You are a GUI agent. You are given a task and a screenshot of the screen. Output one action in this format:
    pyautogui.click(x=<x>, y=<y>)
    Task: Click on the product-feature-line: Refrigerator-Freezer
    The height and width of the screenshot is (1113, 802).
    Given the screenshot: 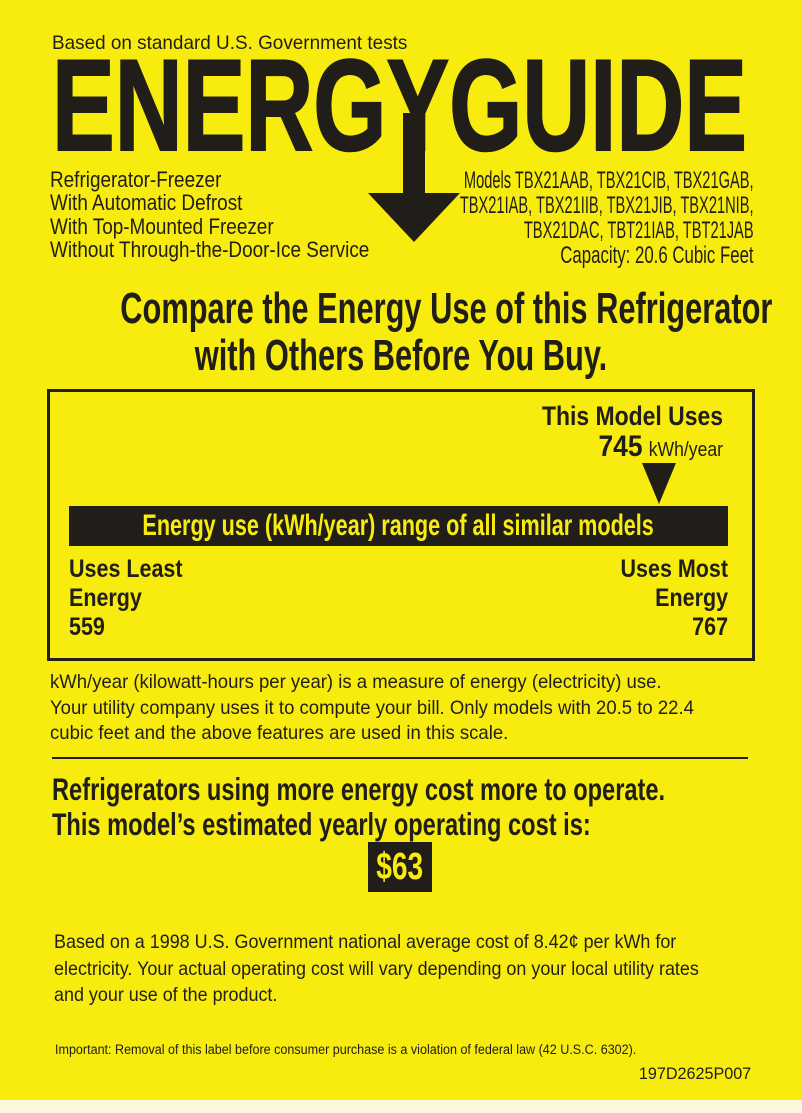 What is the action you would take?
    pyautogui.click(x=136, y=179)
    